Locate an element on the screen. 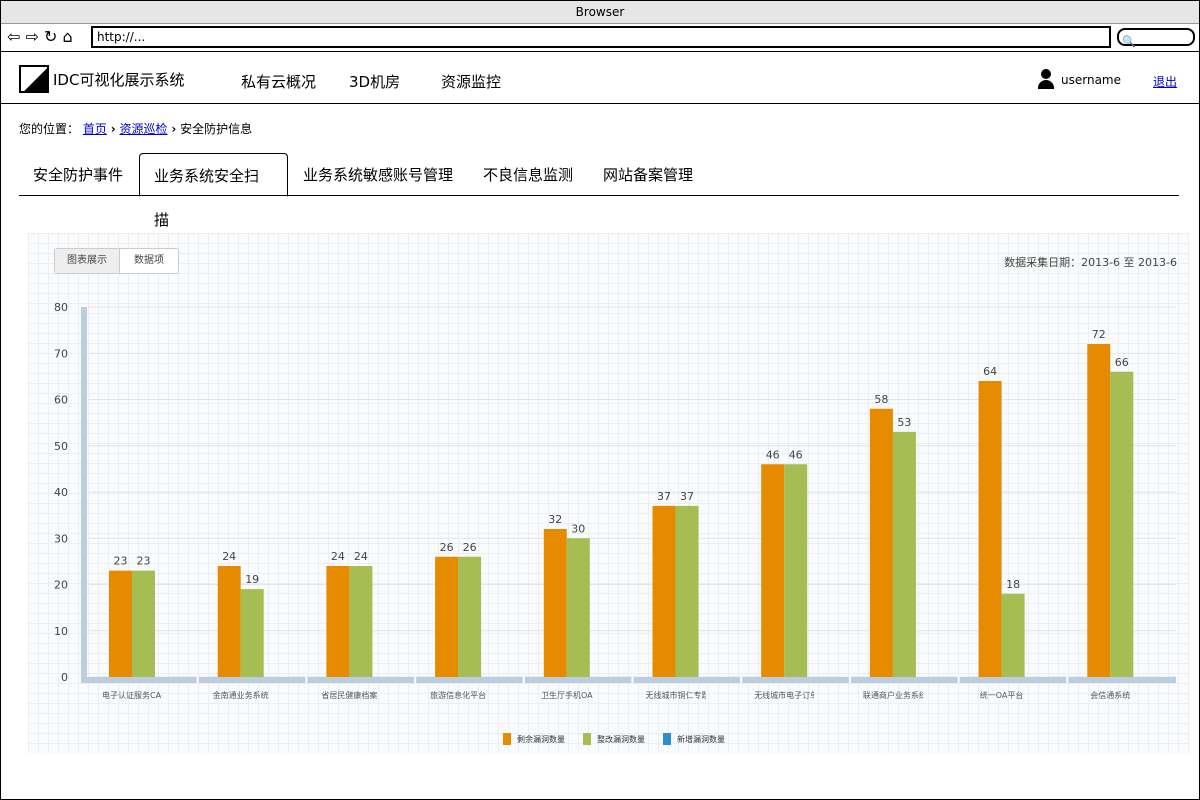  x-tick-label-box: 省居民健康档案 is located at coordinates (349, 695).